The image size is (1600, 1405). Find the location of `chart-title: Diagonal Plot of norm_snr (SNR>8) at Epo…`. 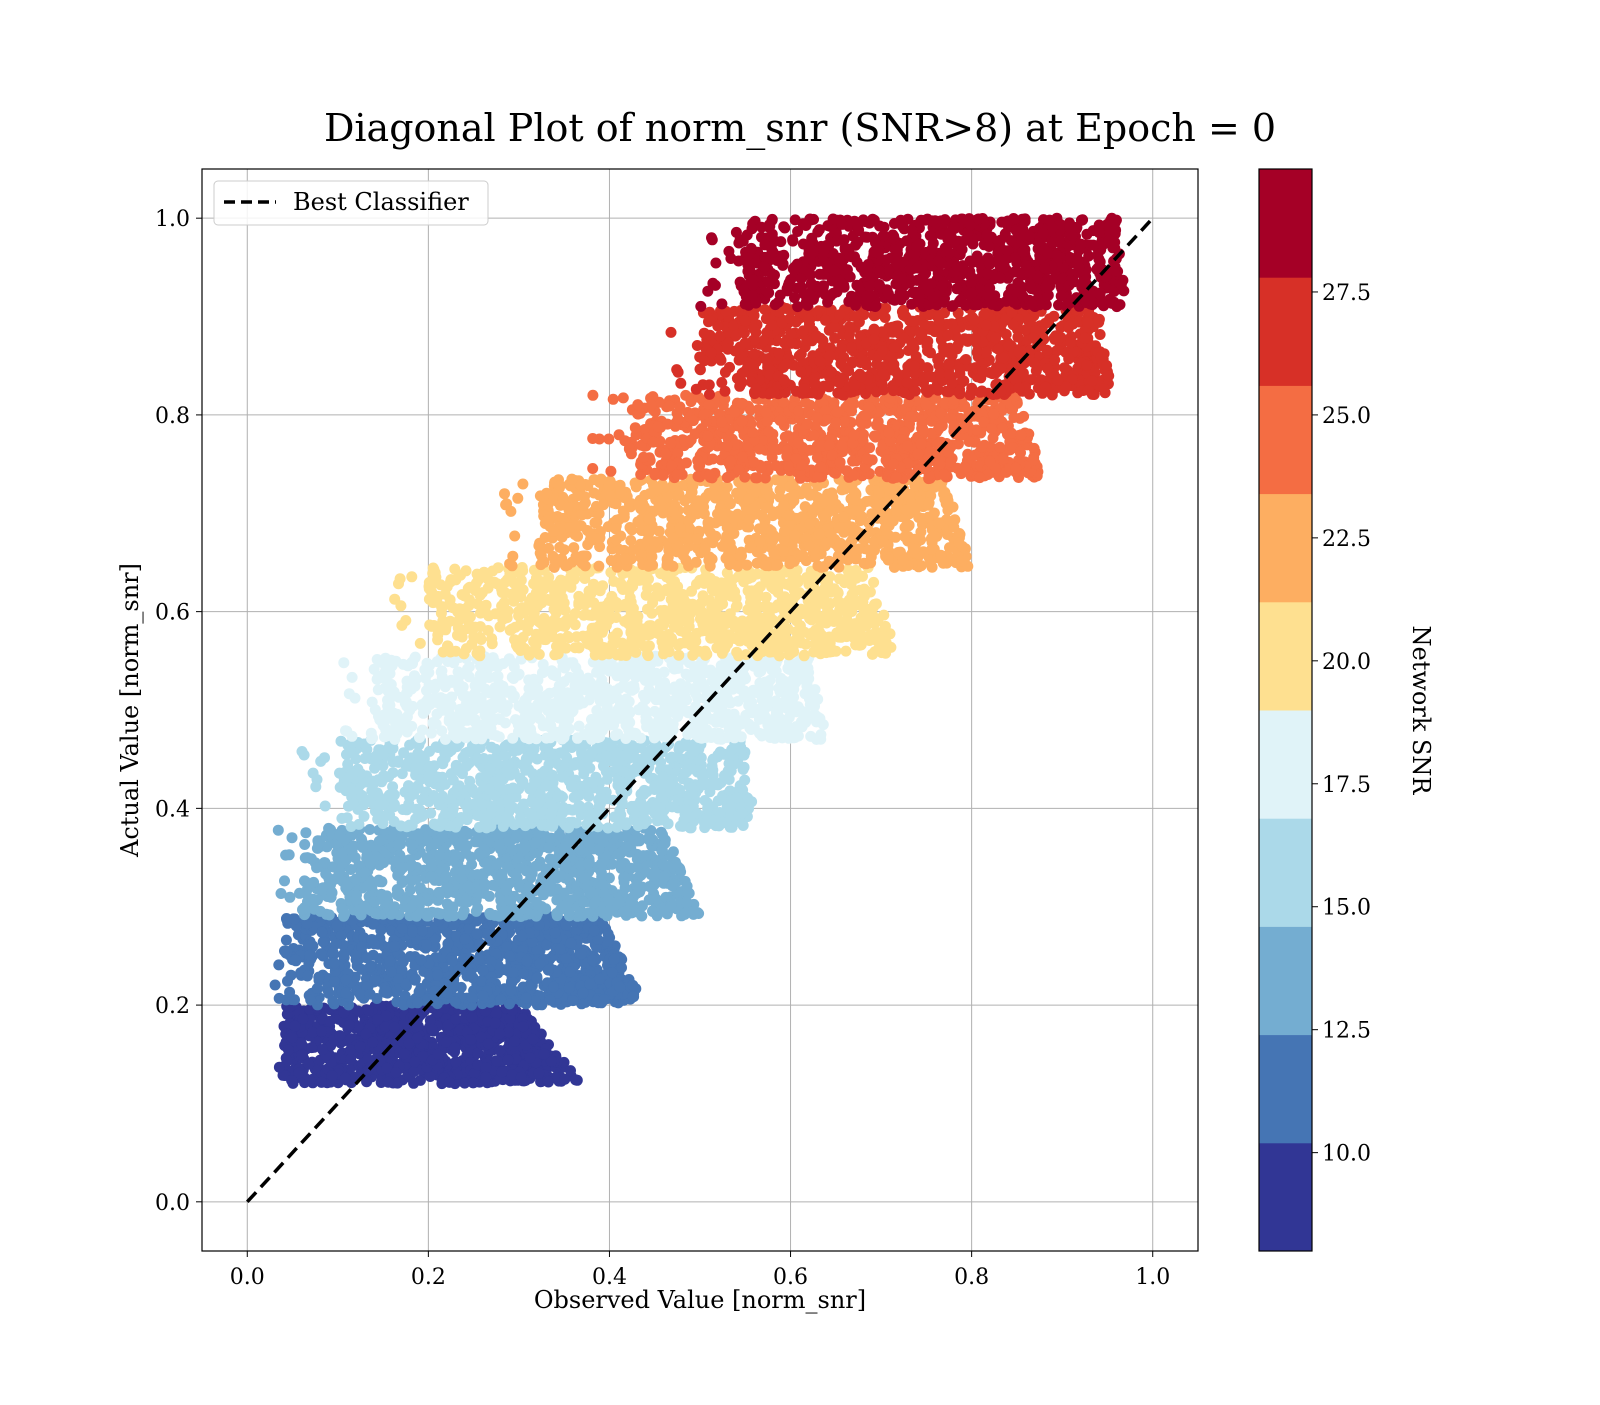

chart-title: Diagonal Plot of norm_snr (SNR>8) at Epo… is located at coordinates (800, 128).